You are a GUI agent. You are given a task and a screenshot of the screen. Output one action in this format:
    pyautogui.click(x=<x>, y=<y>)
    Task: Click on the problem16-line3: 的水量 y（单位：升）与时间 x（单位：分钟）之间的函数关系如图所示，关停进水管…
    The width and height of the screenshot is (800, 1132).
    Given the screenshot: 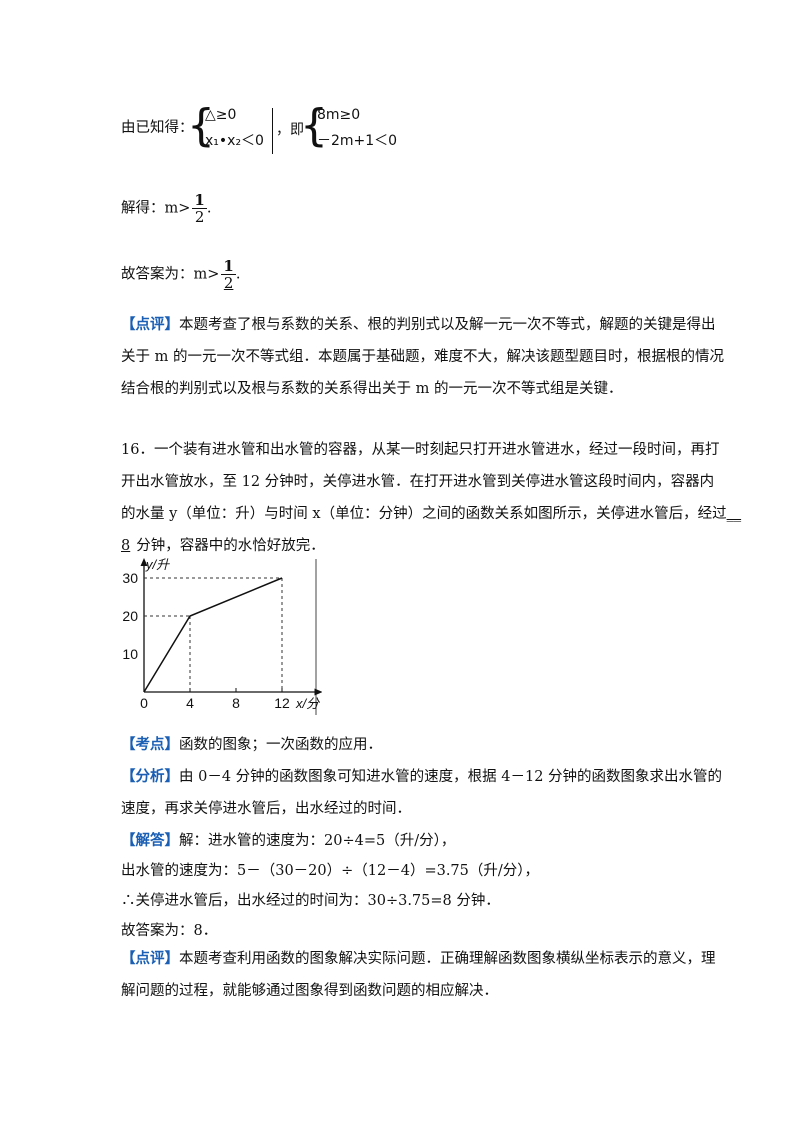 What is the action you would take?
    pyautogui.click(x=431, y=514)
    